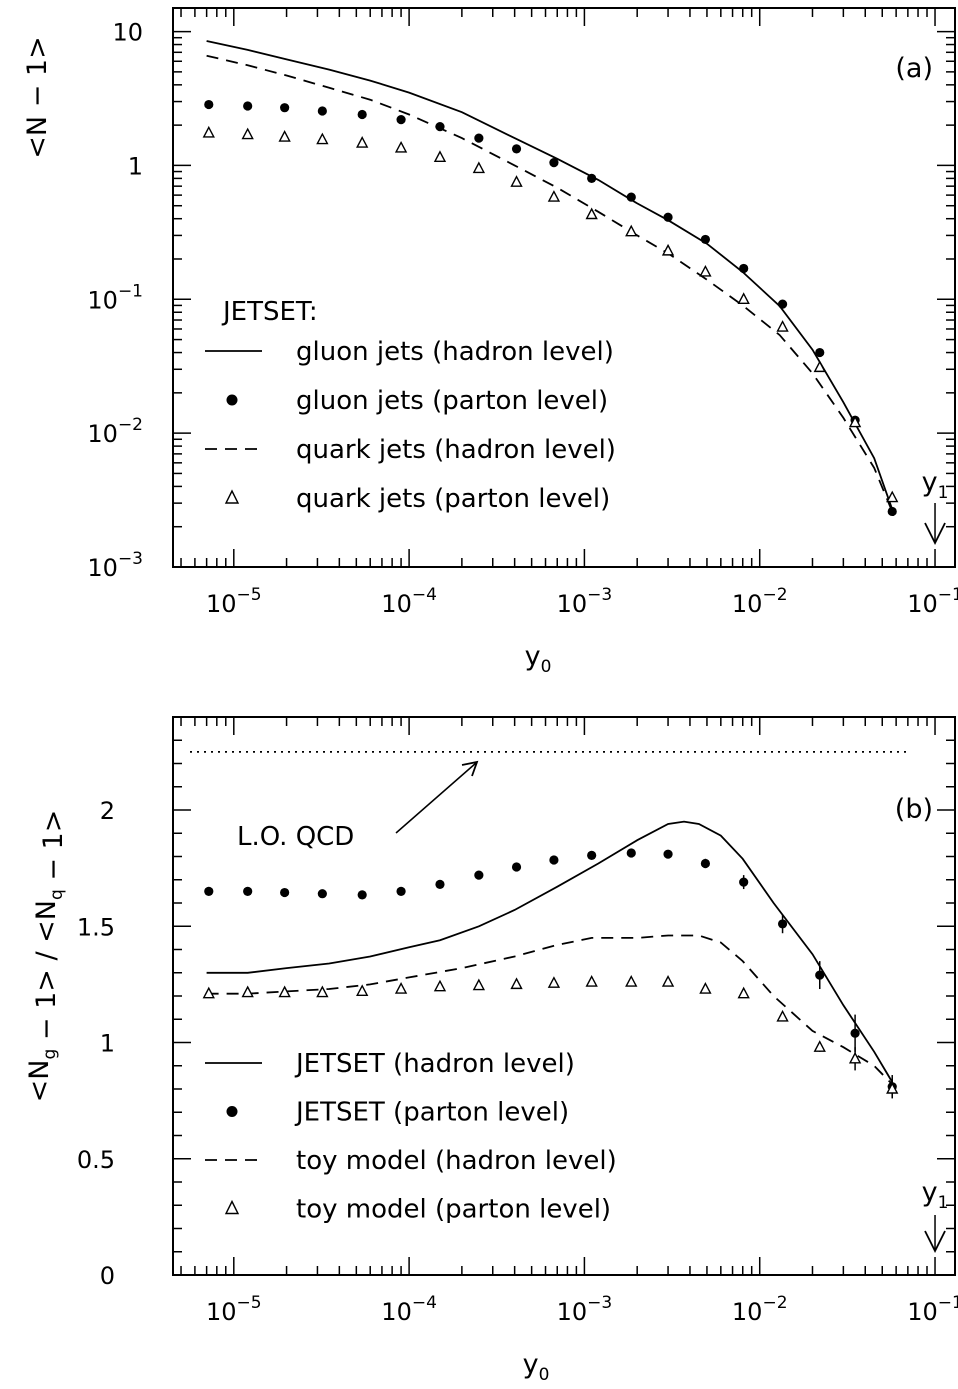 This screenshot has height=1389, width=958. Describe the element at coordinates (453, 1210) in the screenshot. I see `legend-label: toy model (parton level)` at that location.